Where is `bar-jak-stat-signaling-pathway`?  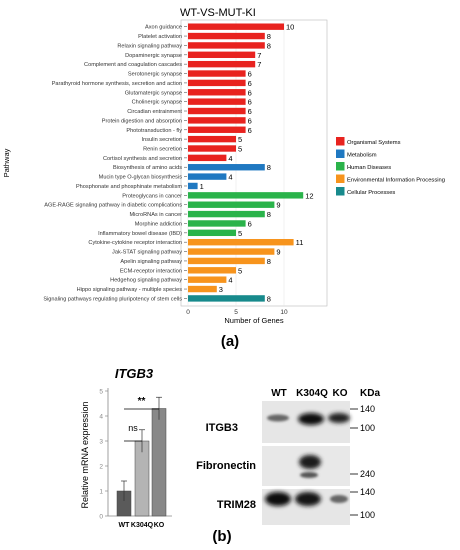
bar-jak-stat-signaling-pathway is located at coordinates (231, 251).